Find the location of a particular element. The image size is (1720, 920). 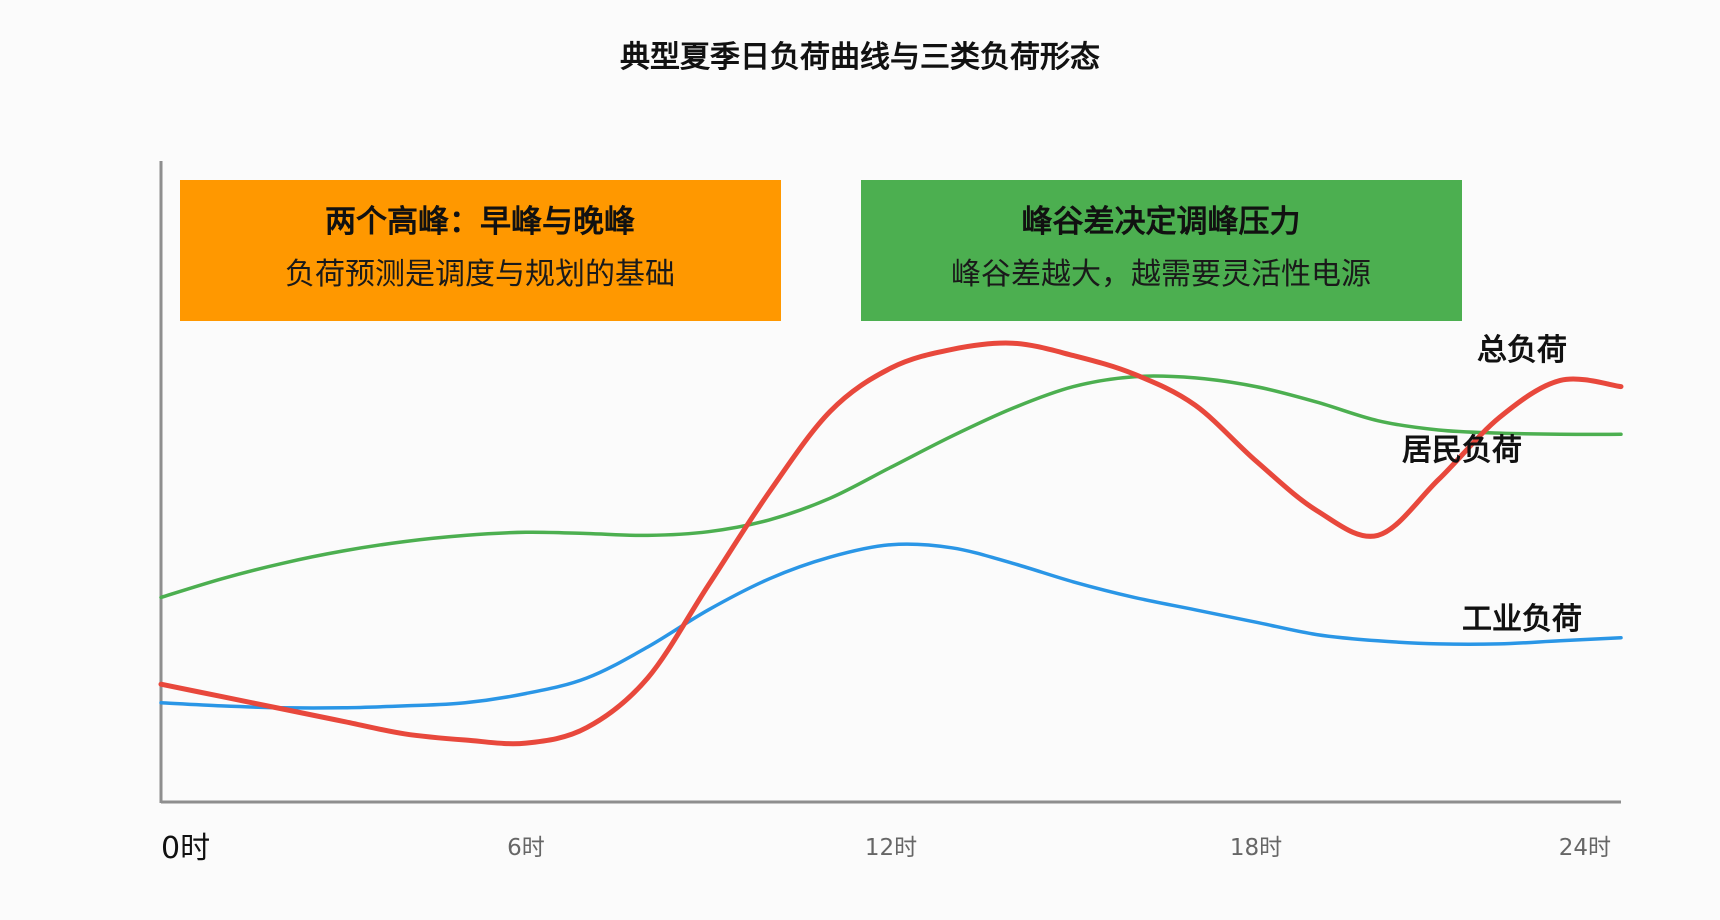

x-tick-label: 0时 is located at coordinates (185, 848).